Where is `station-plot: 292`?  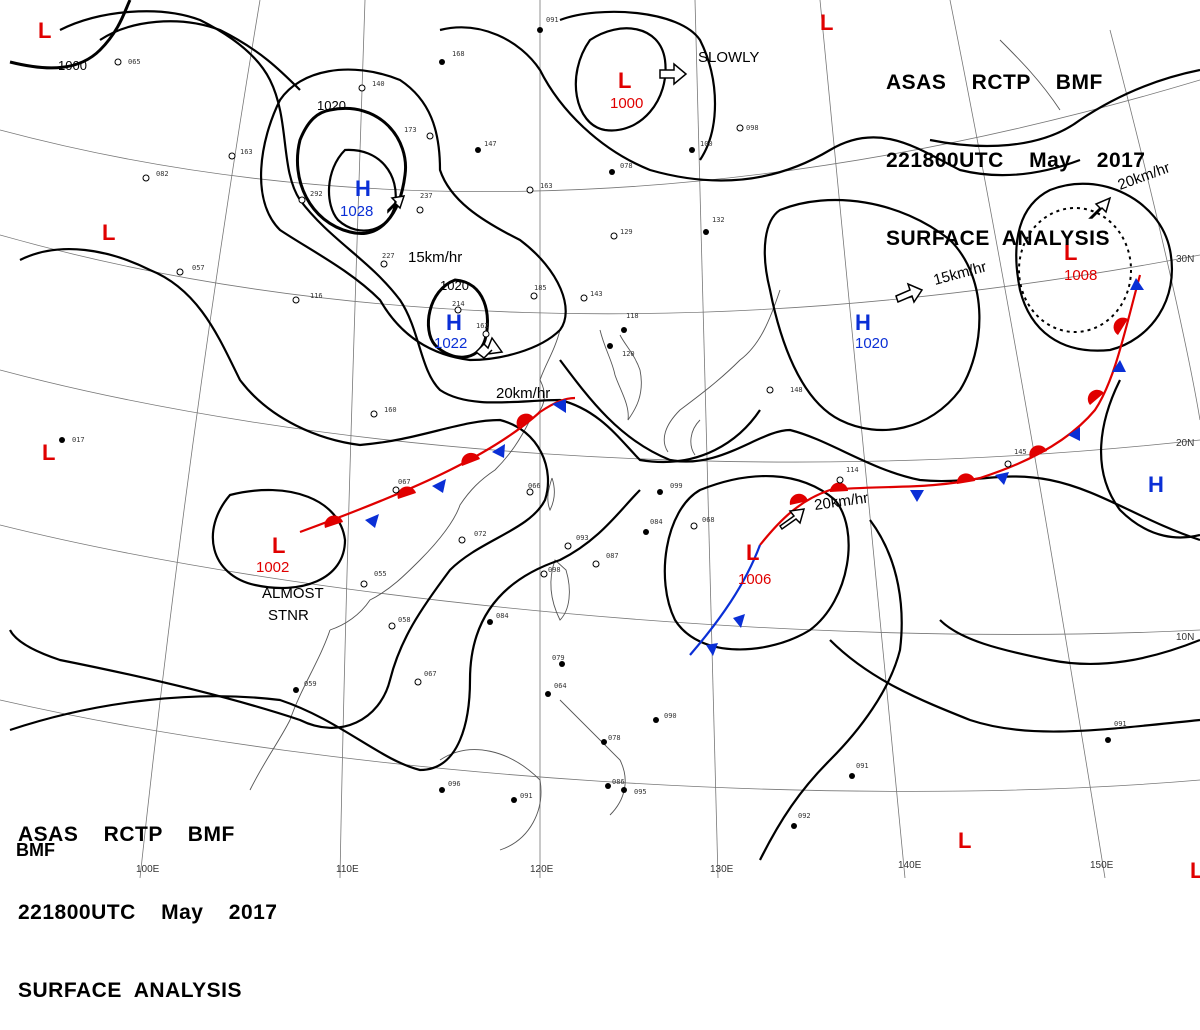 station-plot: 292 is located at coordinates (310, 197).